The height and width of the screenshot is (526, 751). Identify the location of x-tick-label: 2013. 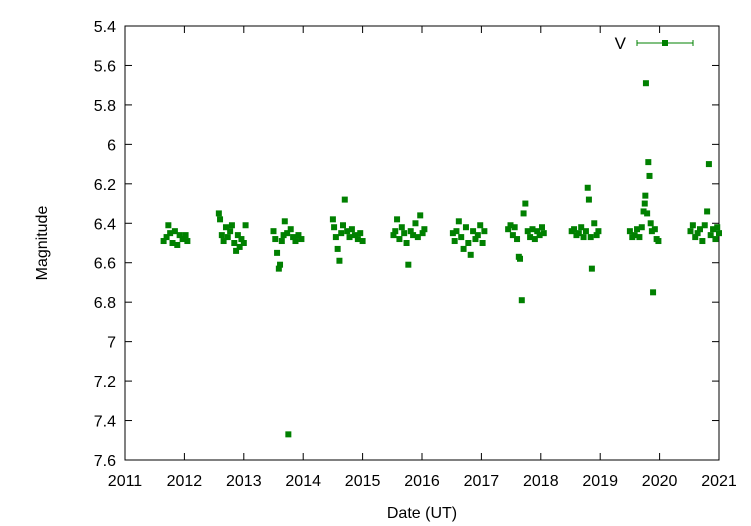
(244, 481).